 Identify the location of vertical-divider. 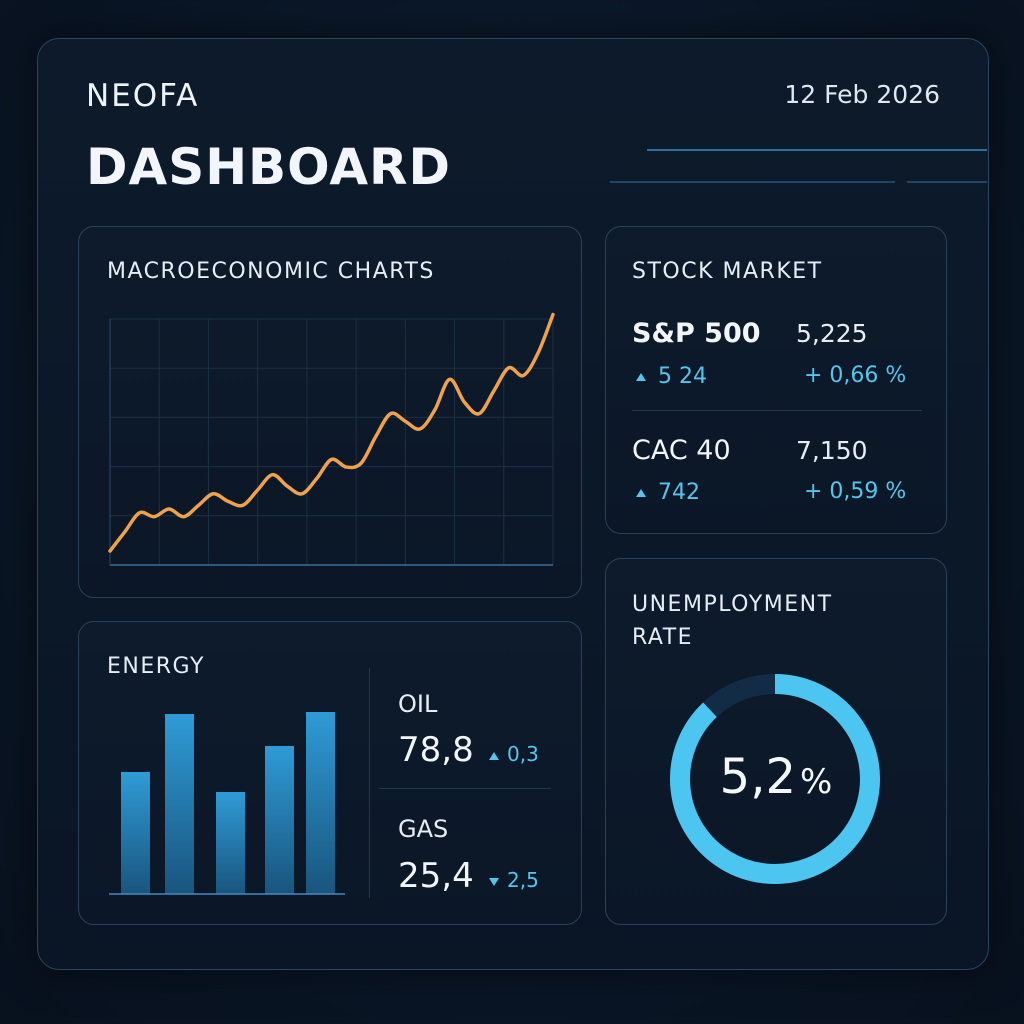
(369, 783).